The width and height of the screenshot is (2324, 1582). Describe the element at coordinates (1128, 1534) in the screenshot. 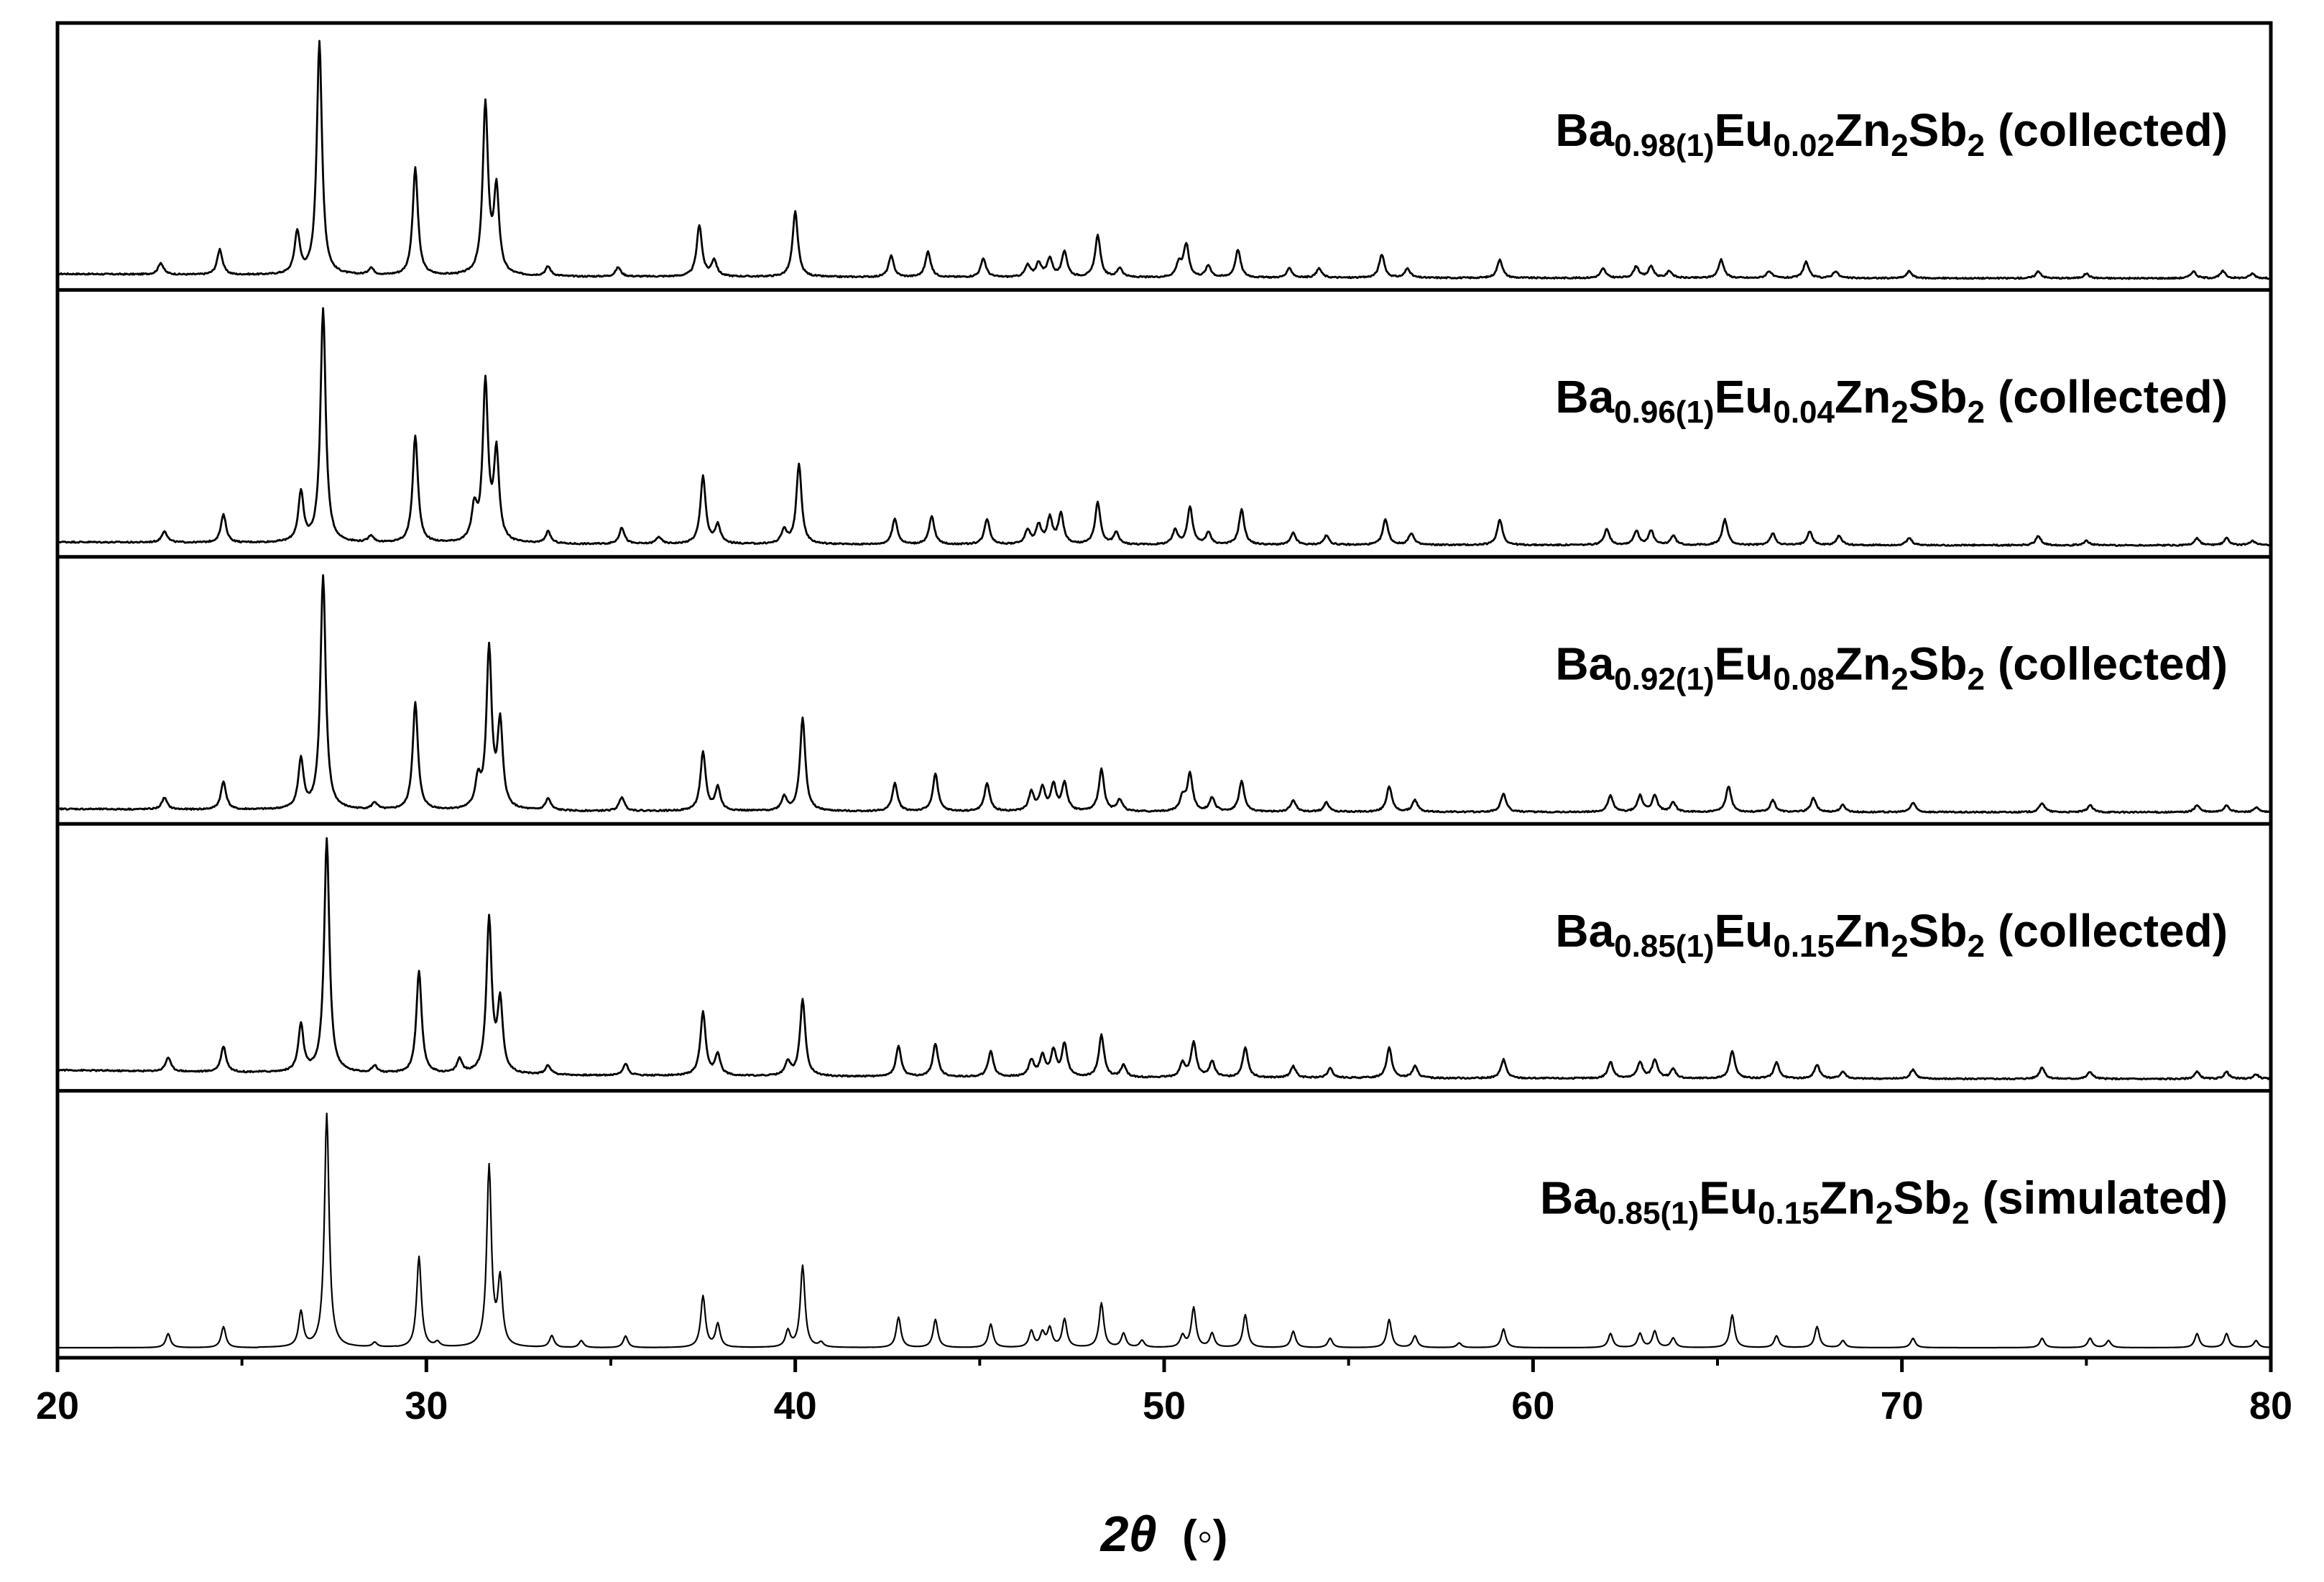

I see `x-axis-symbol: 2θ` at that location.